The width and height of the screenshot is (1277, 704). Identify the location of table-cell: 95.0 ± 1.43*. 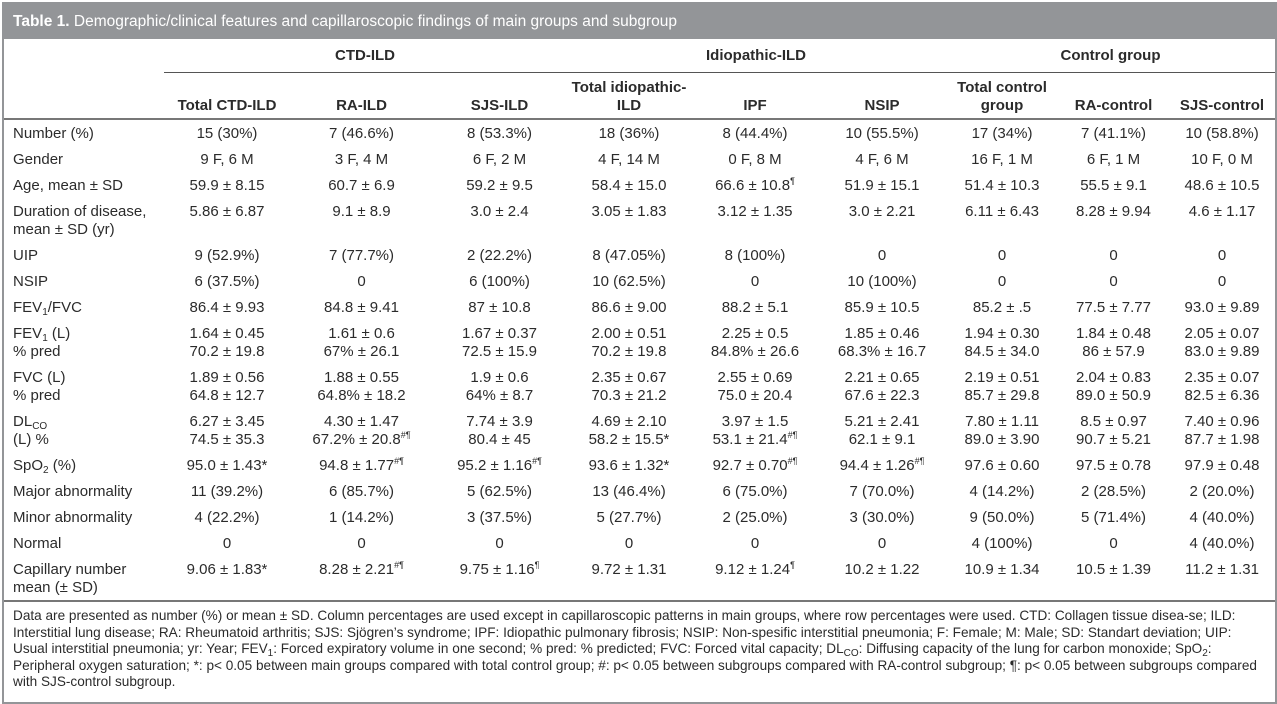
(227, 465).